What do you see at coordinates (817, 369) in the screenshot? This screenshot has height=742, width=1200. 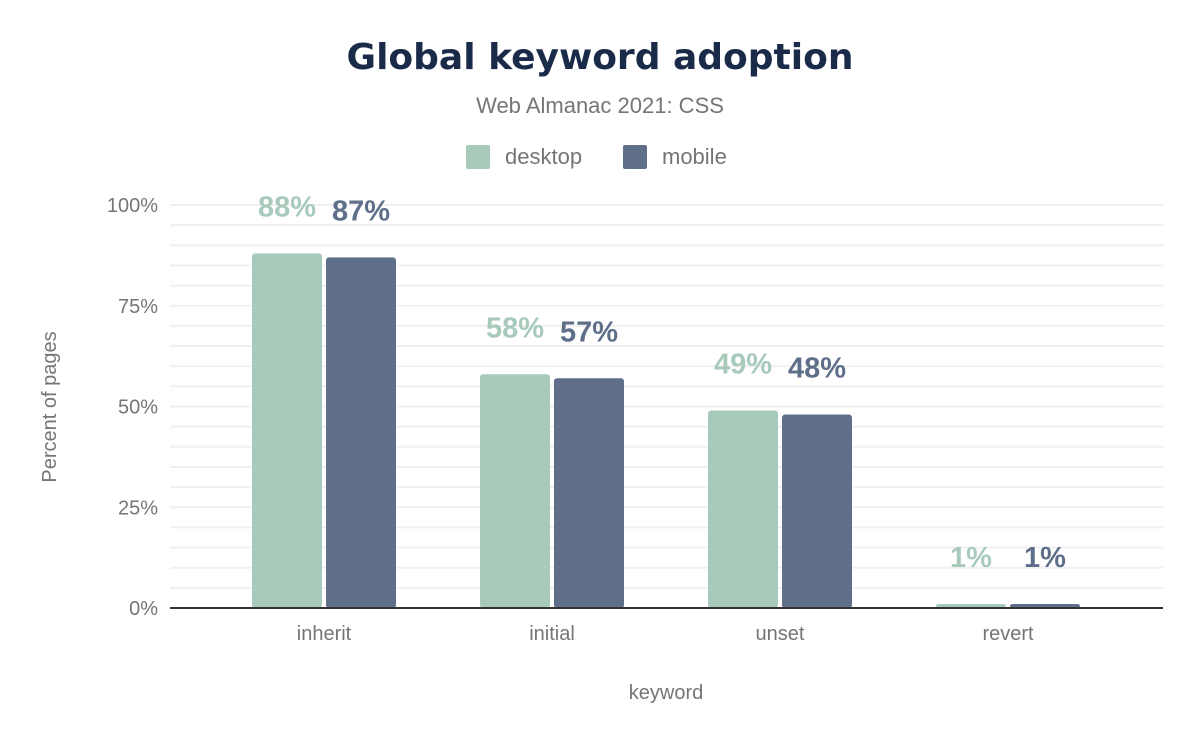 I see `data-label-mobile-unset: 48%` at bounding box center [817, 369].